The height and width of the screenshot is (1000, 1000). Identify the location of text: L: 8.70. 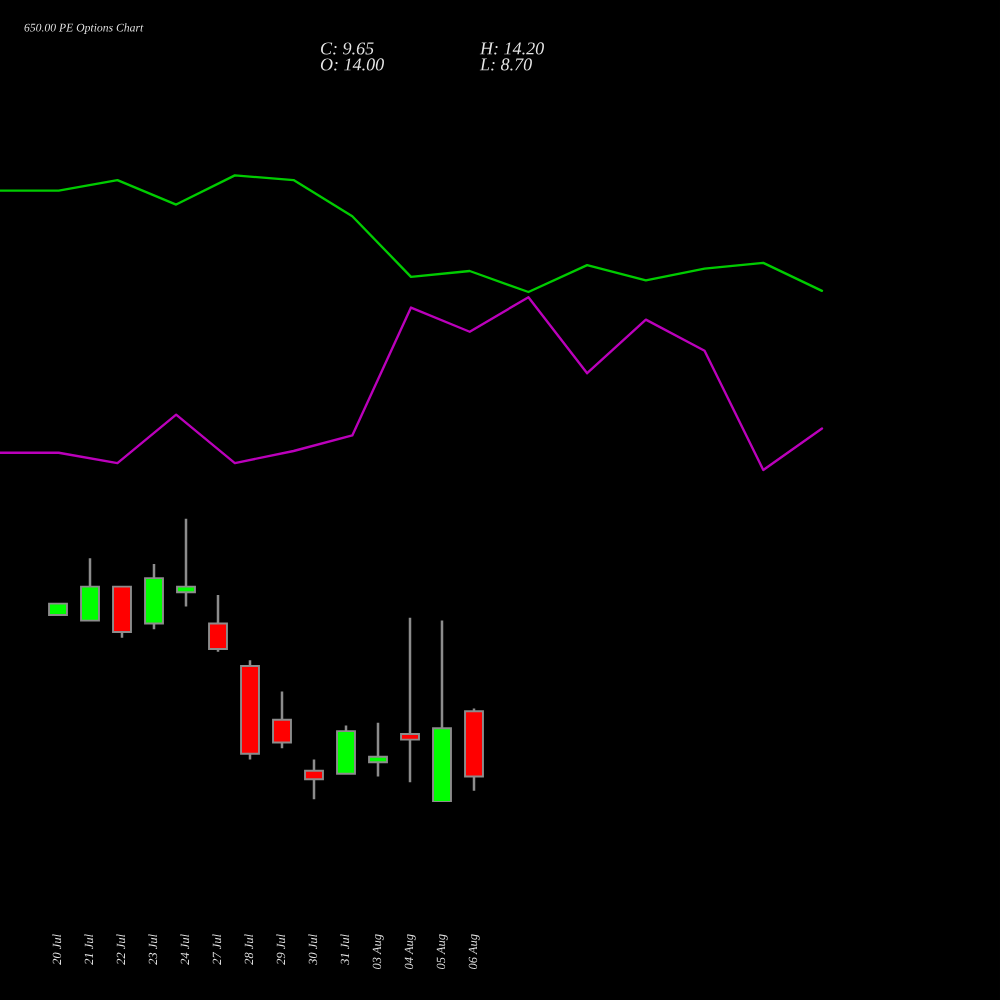
(505, 64).